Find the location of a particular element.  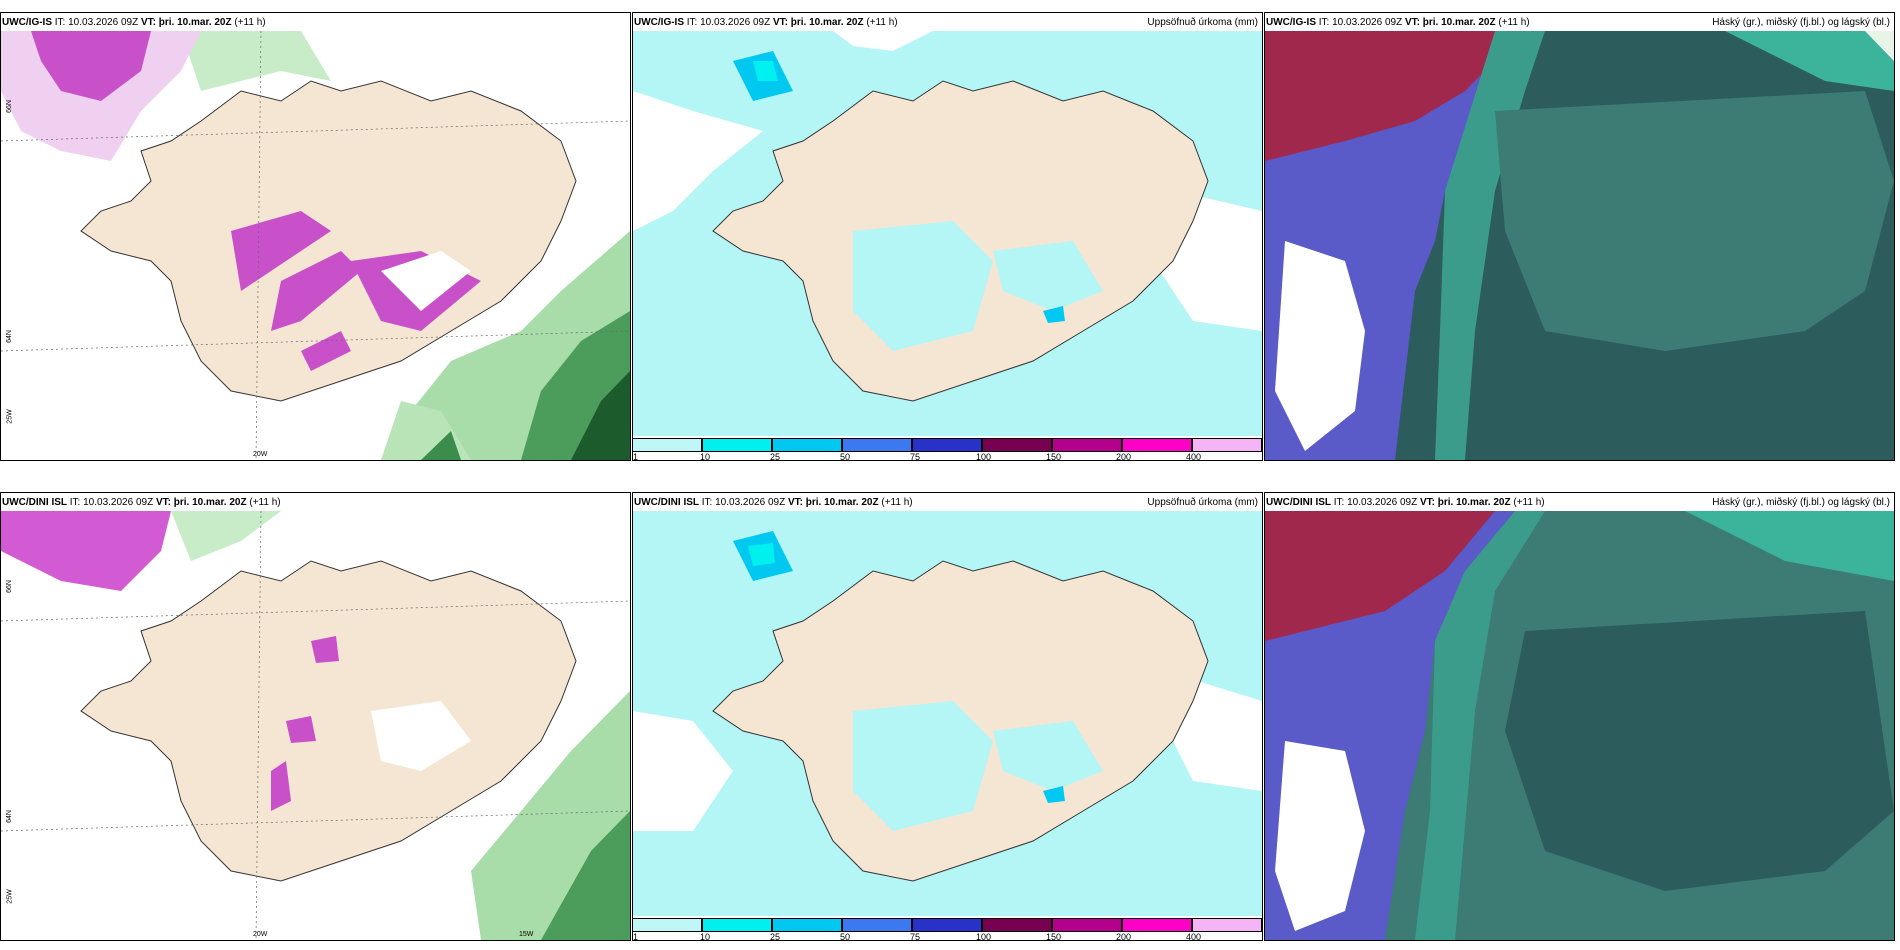

colorbar-bottom: 1 10 25 50 75 100 150 200 400 is located at coordinates (948, 930).